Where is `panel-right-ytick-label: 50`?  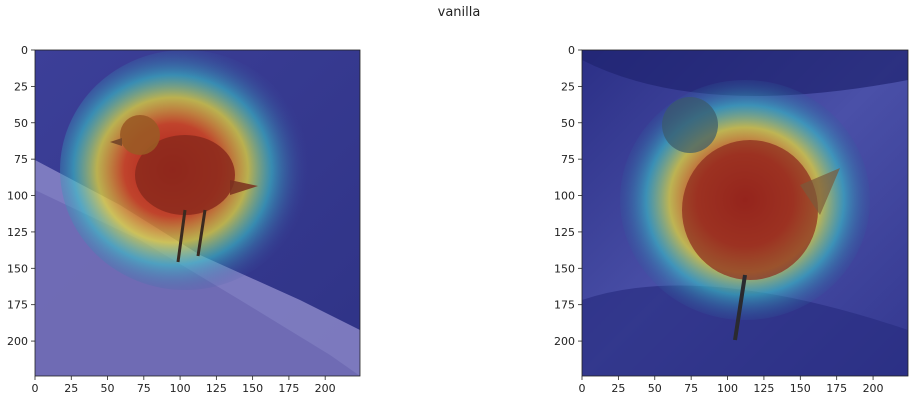 panel-right-ytick-label: 50 is located at coordinates (568, 123).